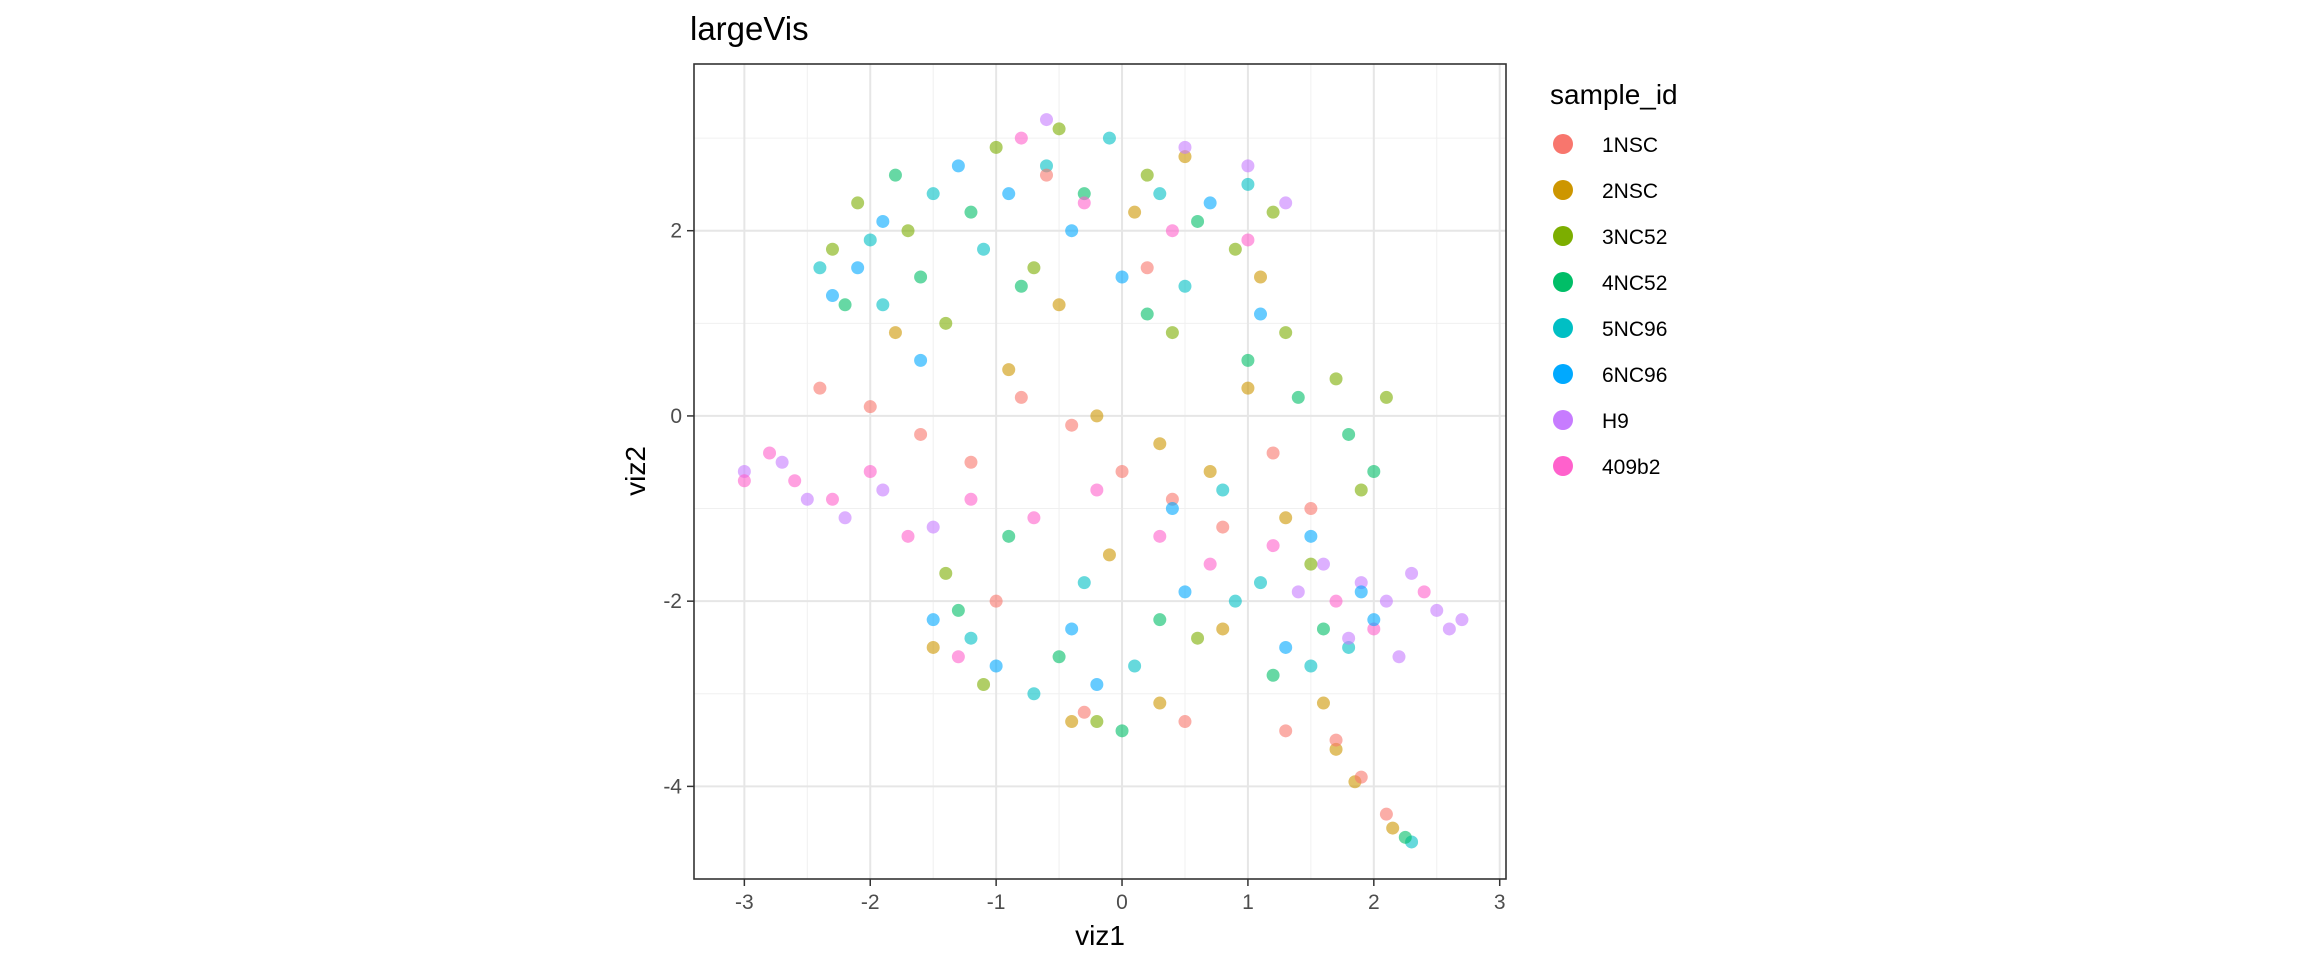  Describe the element at coordinates (676, 231) in the screenshot. I see `y-tick-label: 2` at that location.